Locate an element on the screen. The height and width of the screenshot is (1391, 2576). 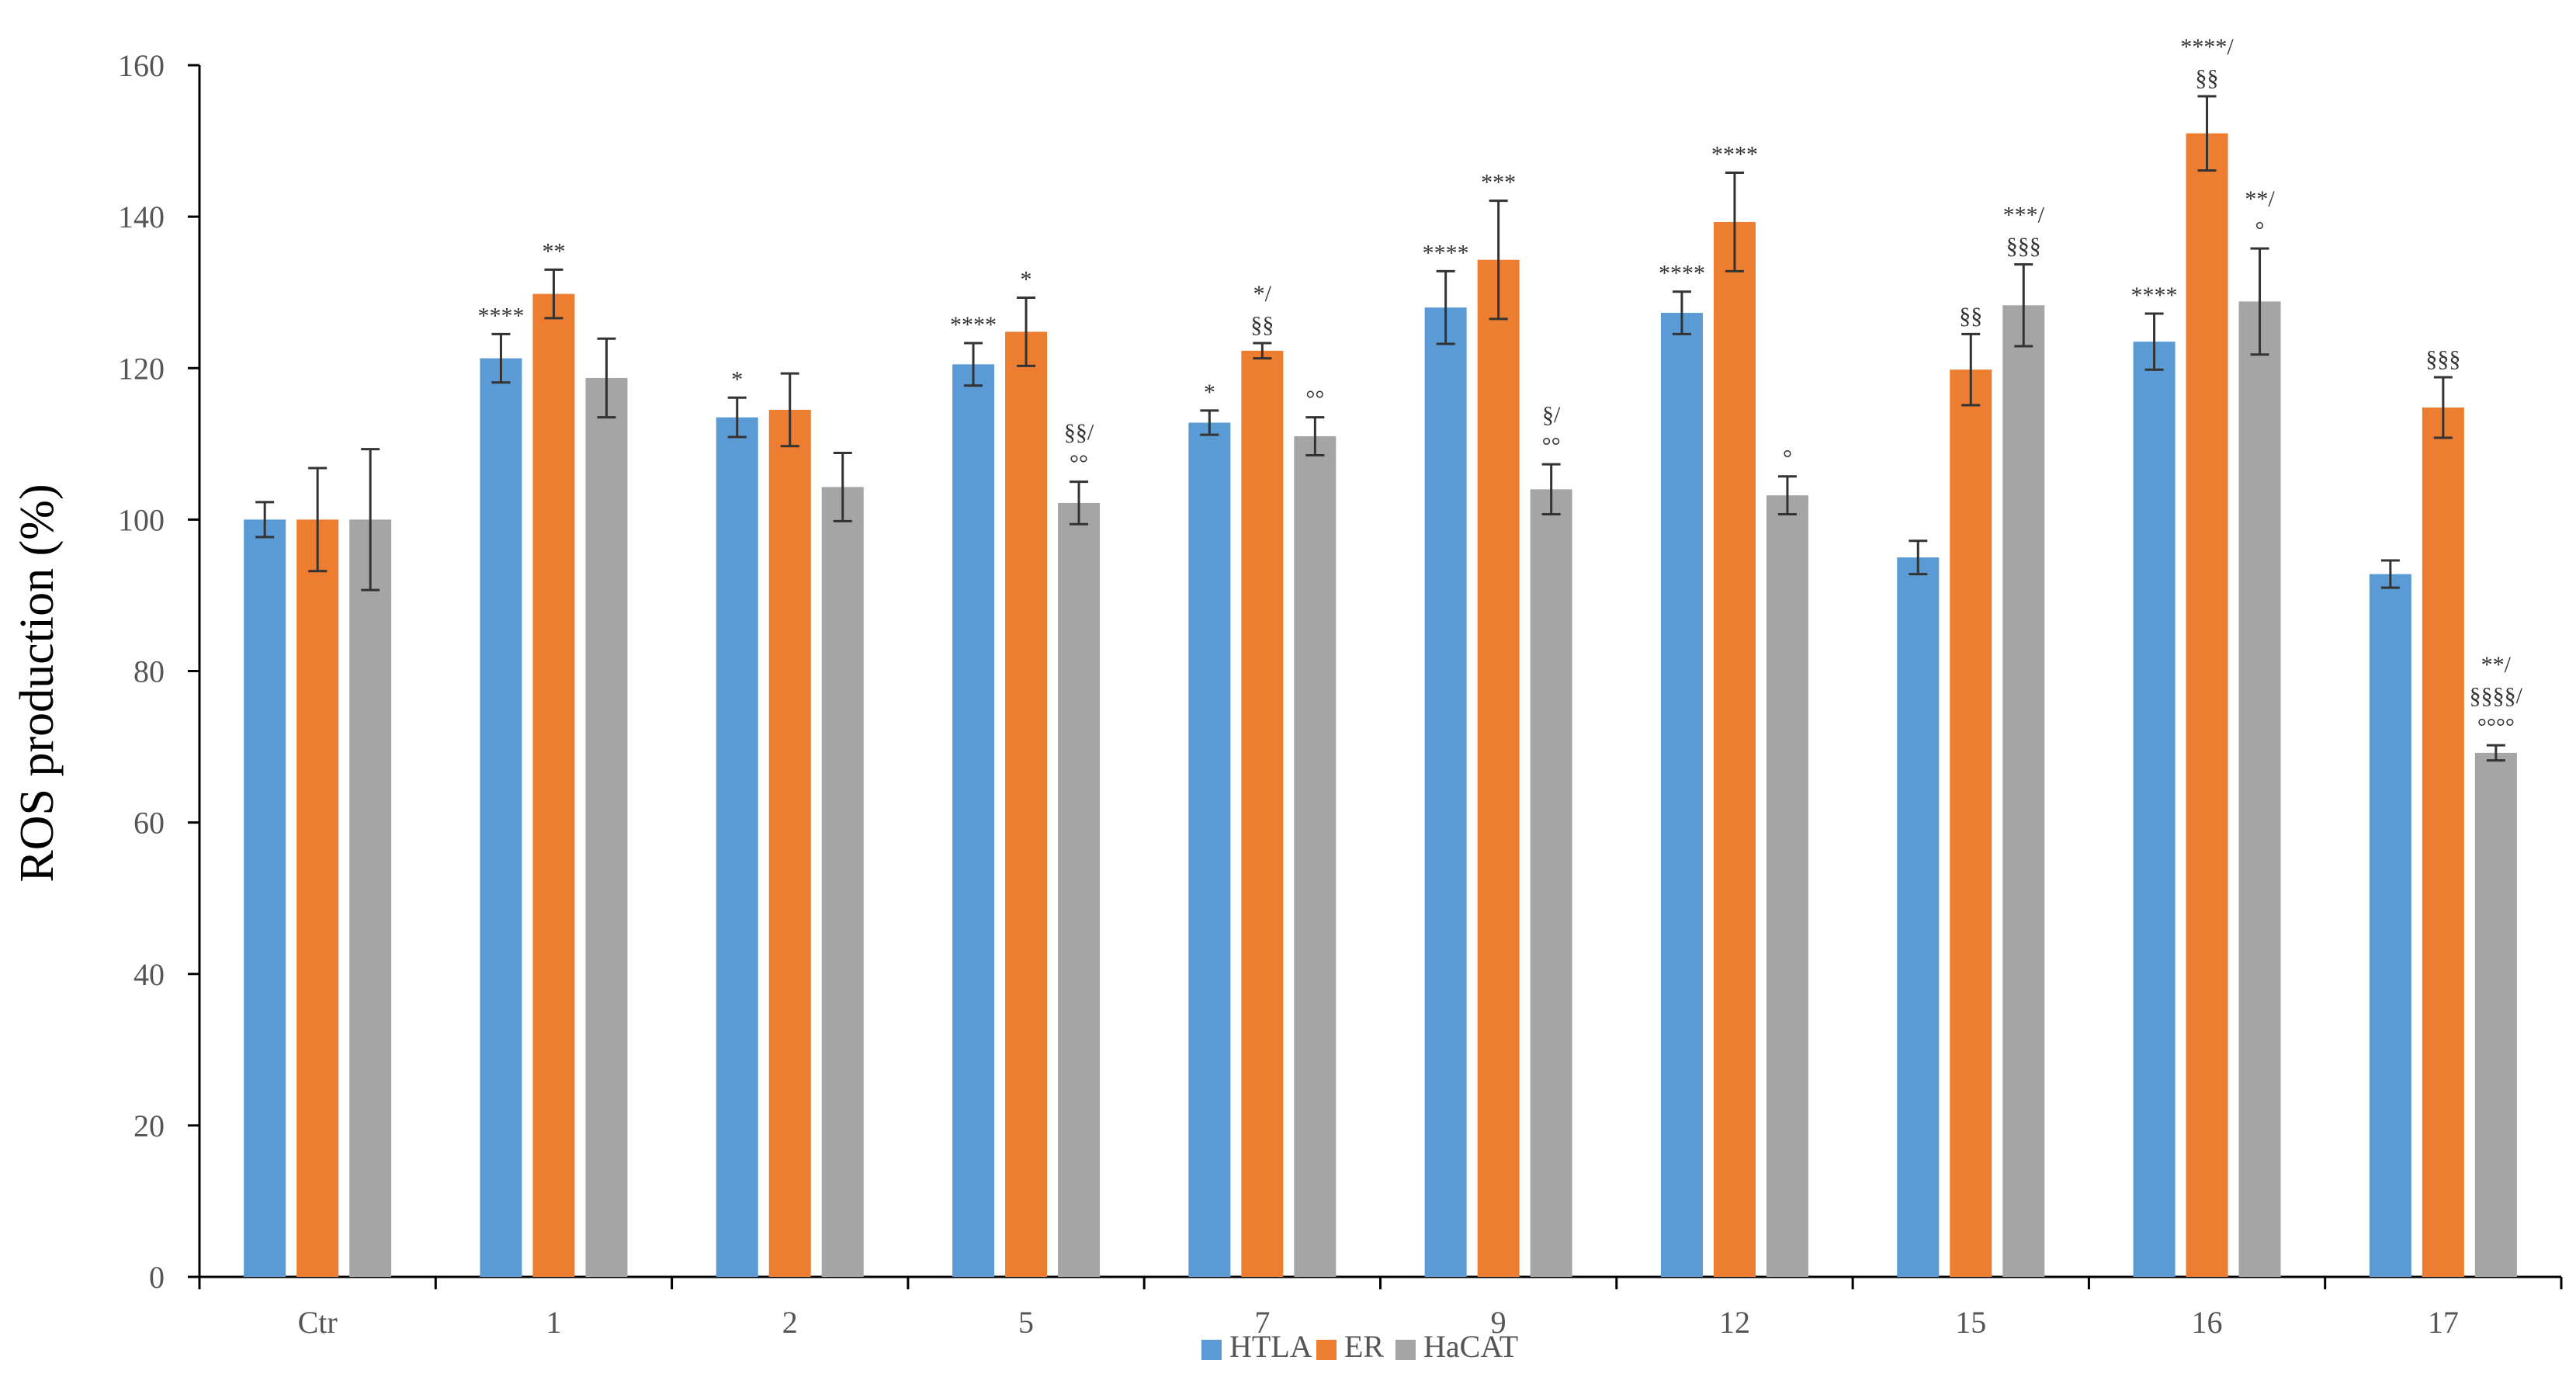
x-tick-label: 5 is located at coordinates (1026, 1322).